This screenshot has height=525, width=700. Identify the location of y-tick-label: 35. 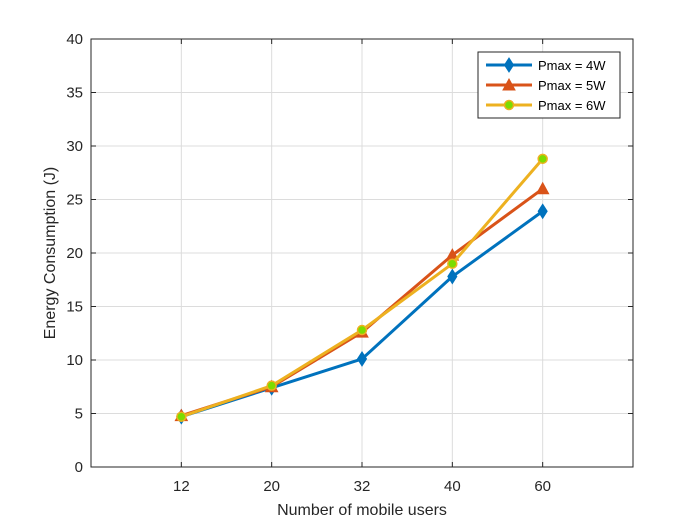
(74, 93).